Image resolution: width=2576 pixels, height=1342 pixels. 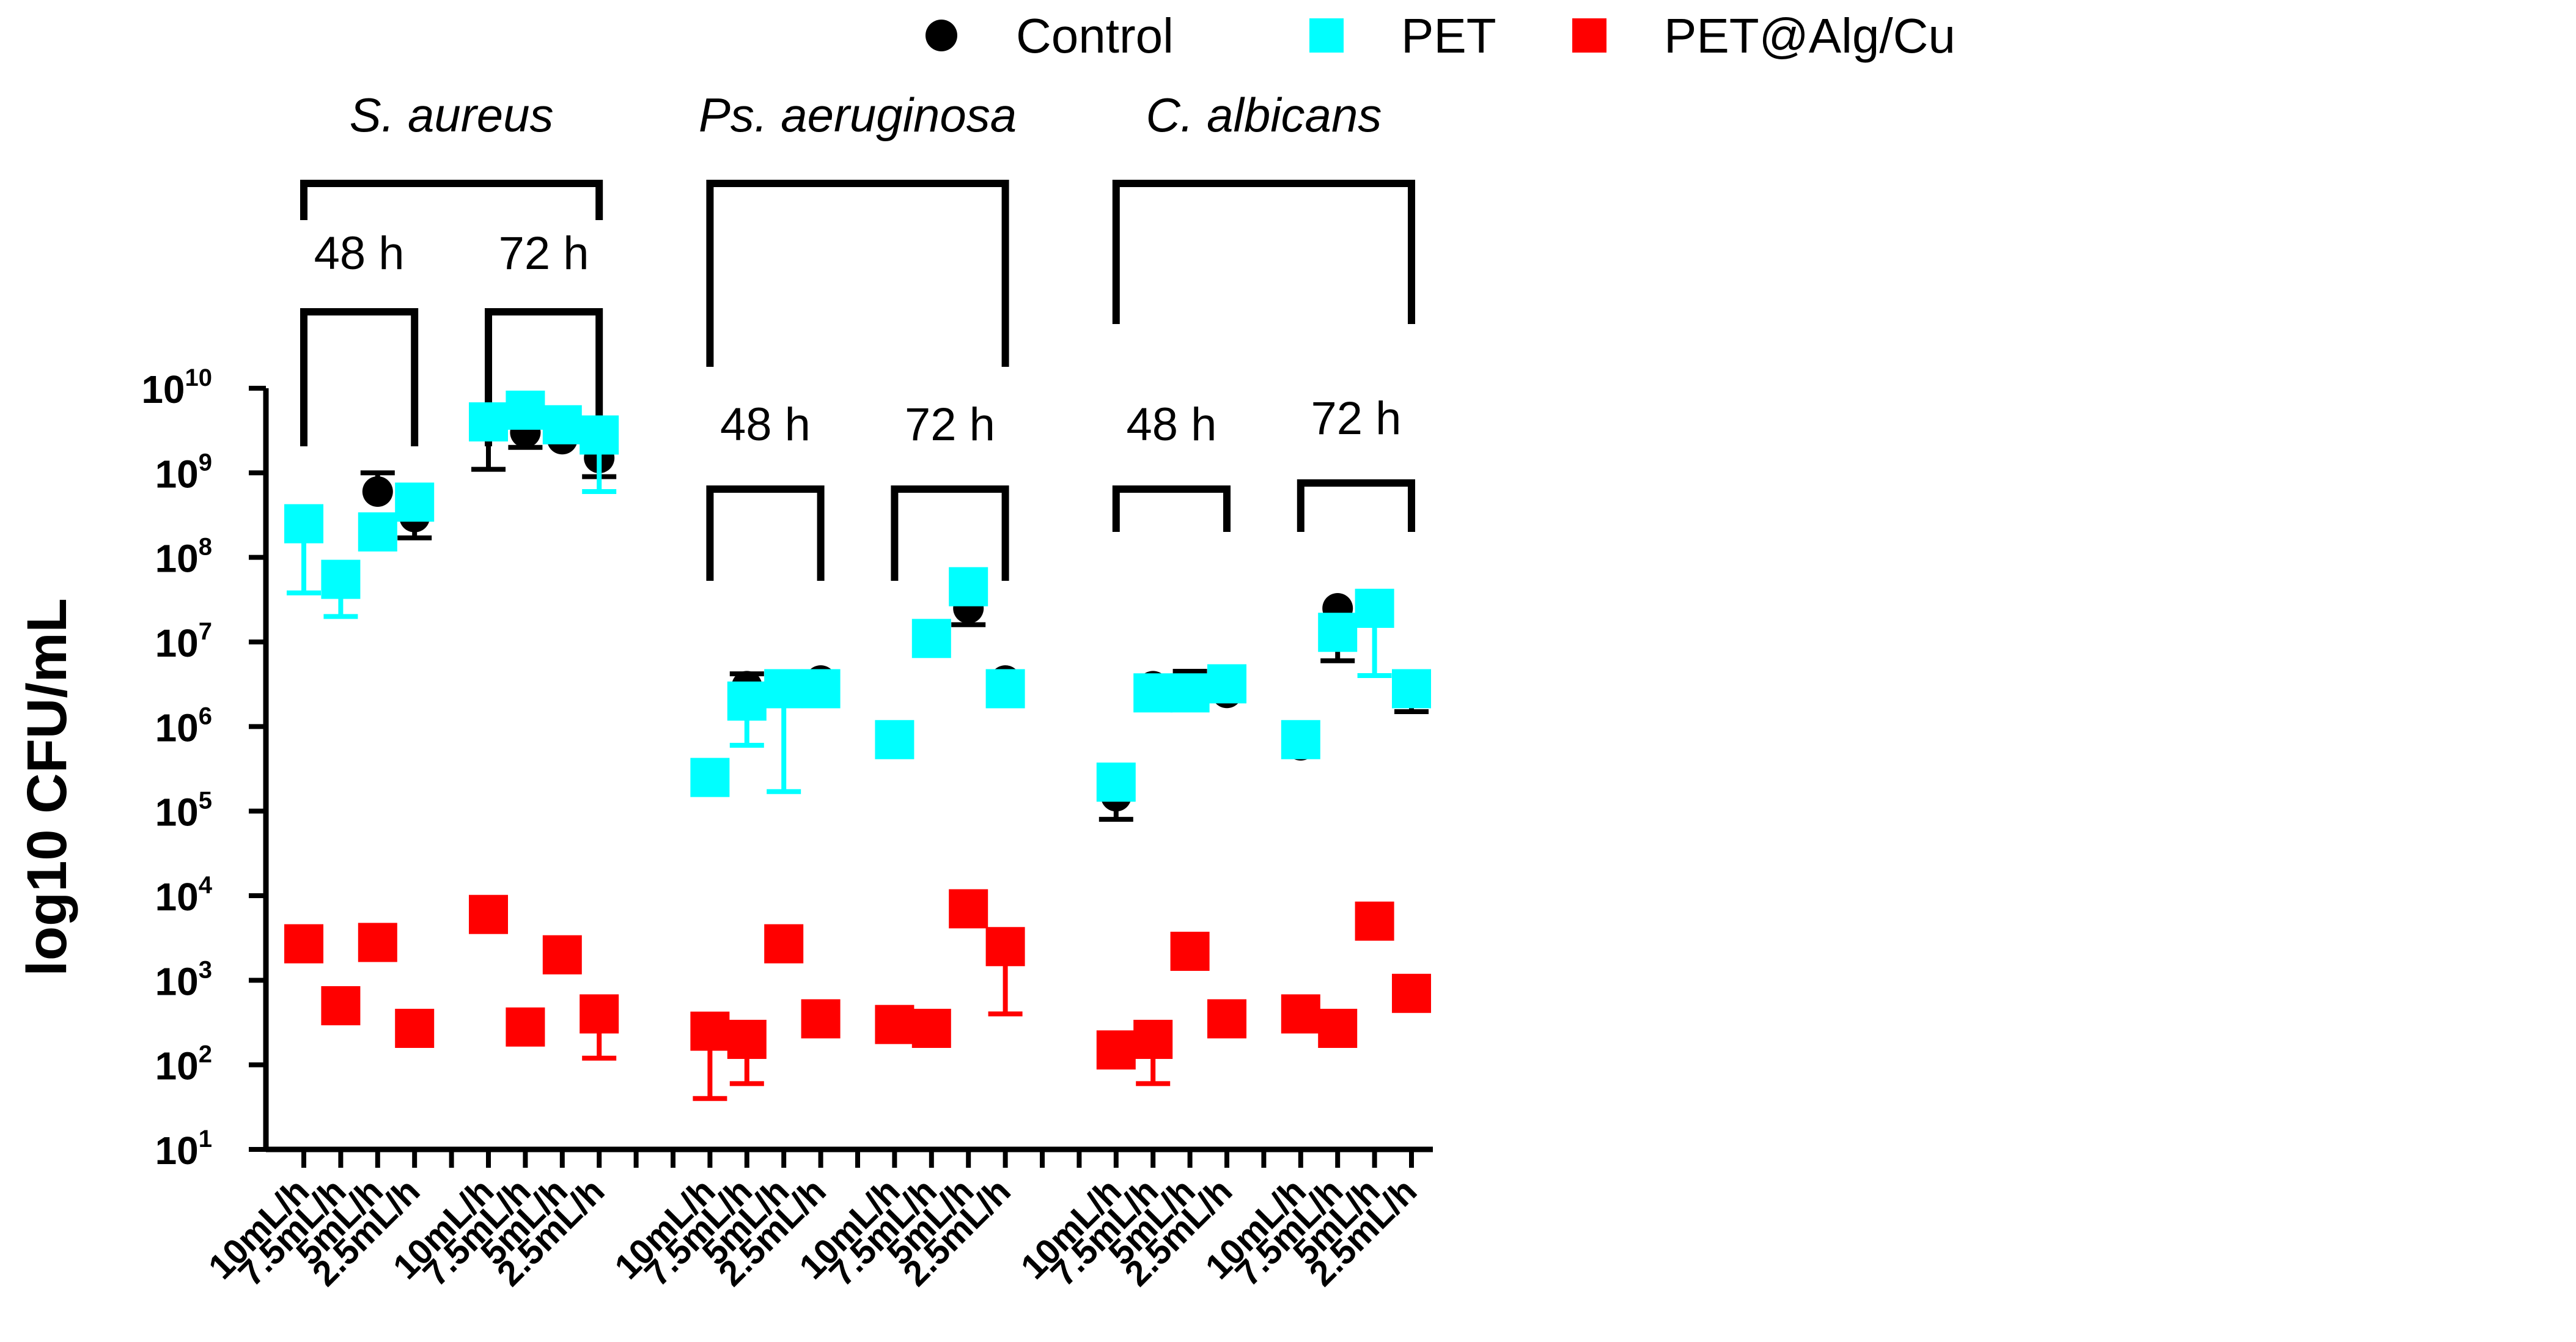 What do you see at coordinates (1095, 36) in the screenshot?
I see `legend-label: Control` at bounding box center [1095, 36].